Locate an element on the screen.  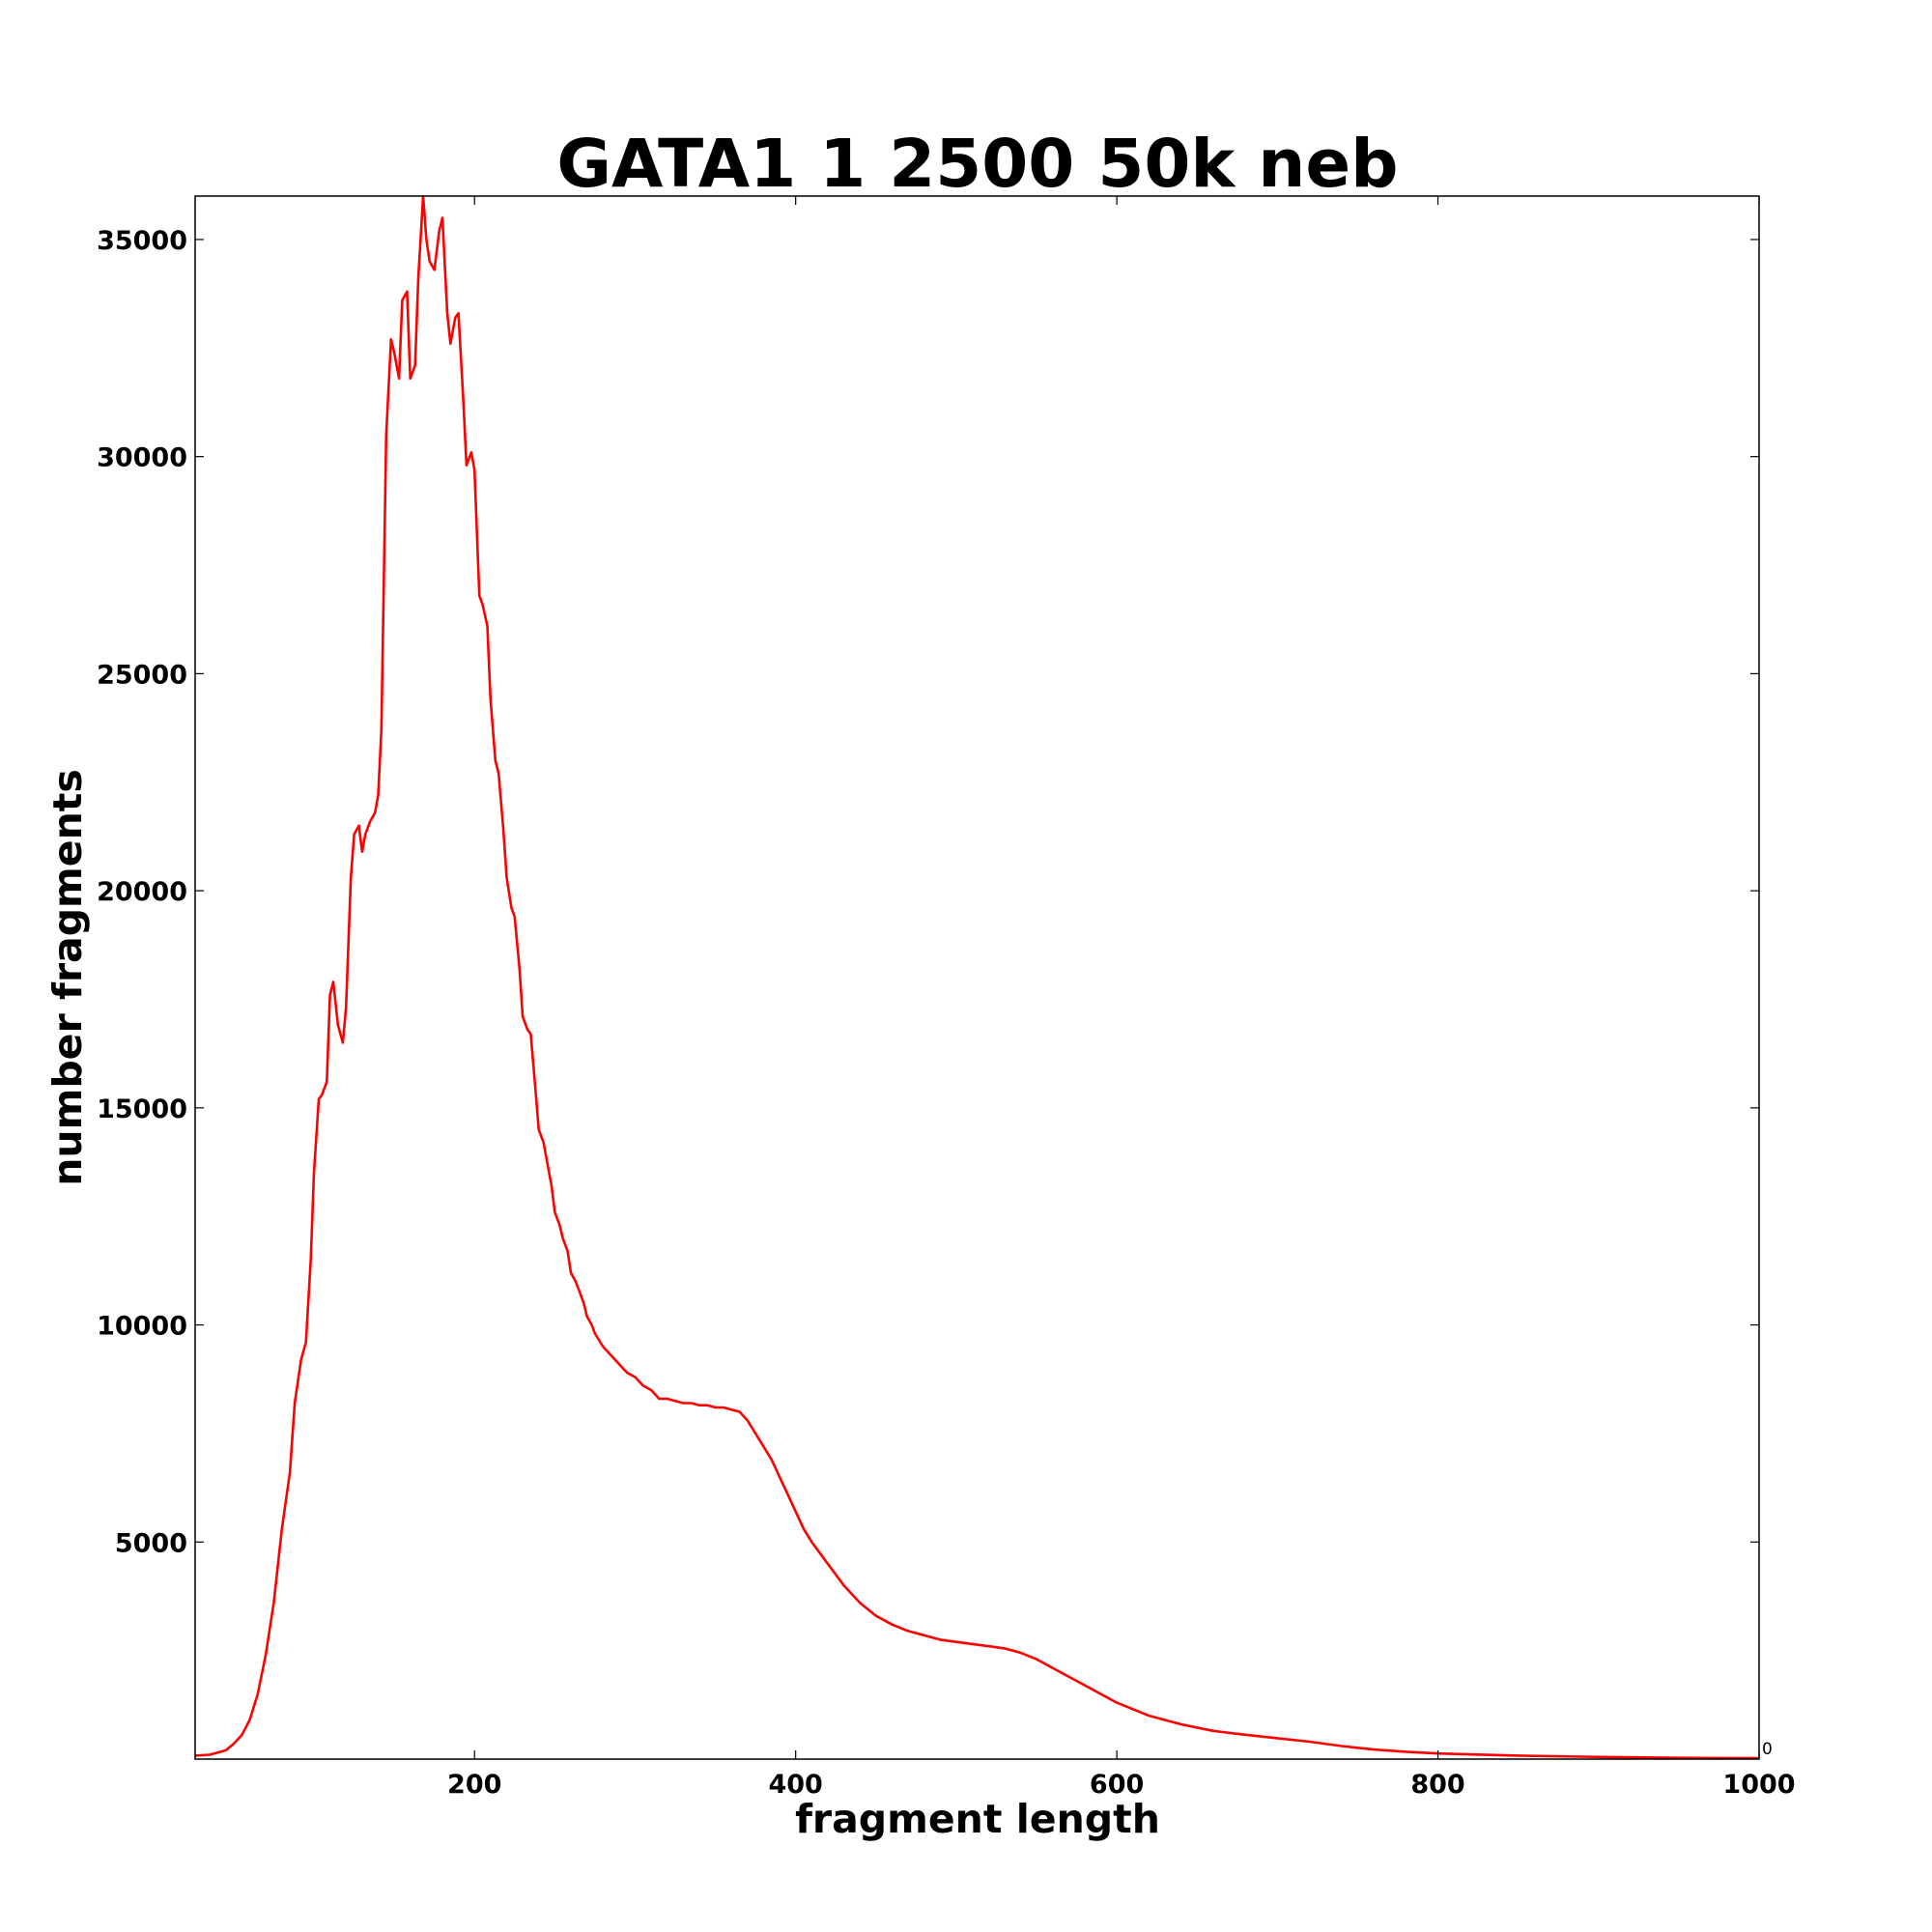
y-tick-label: 20000 is located at coordinates (142, 892).